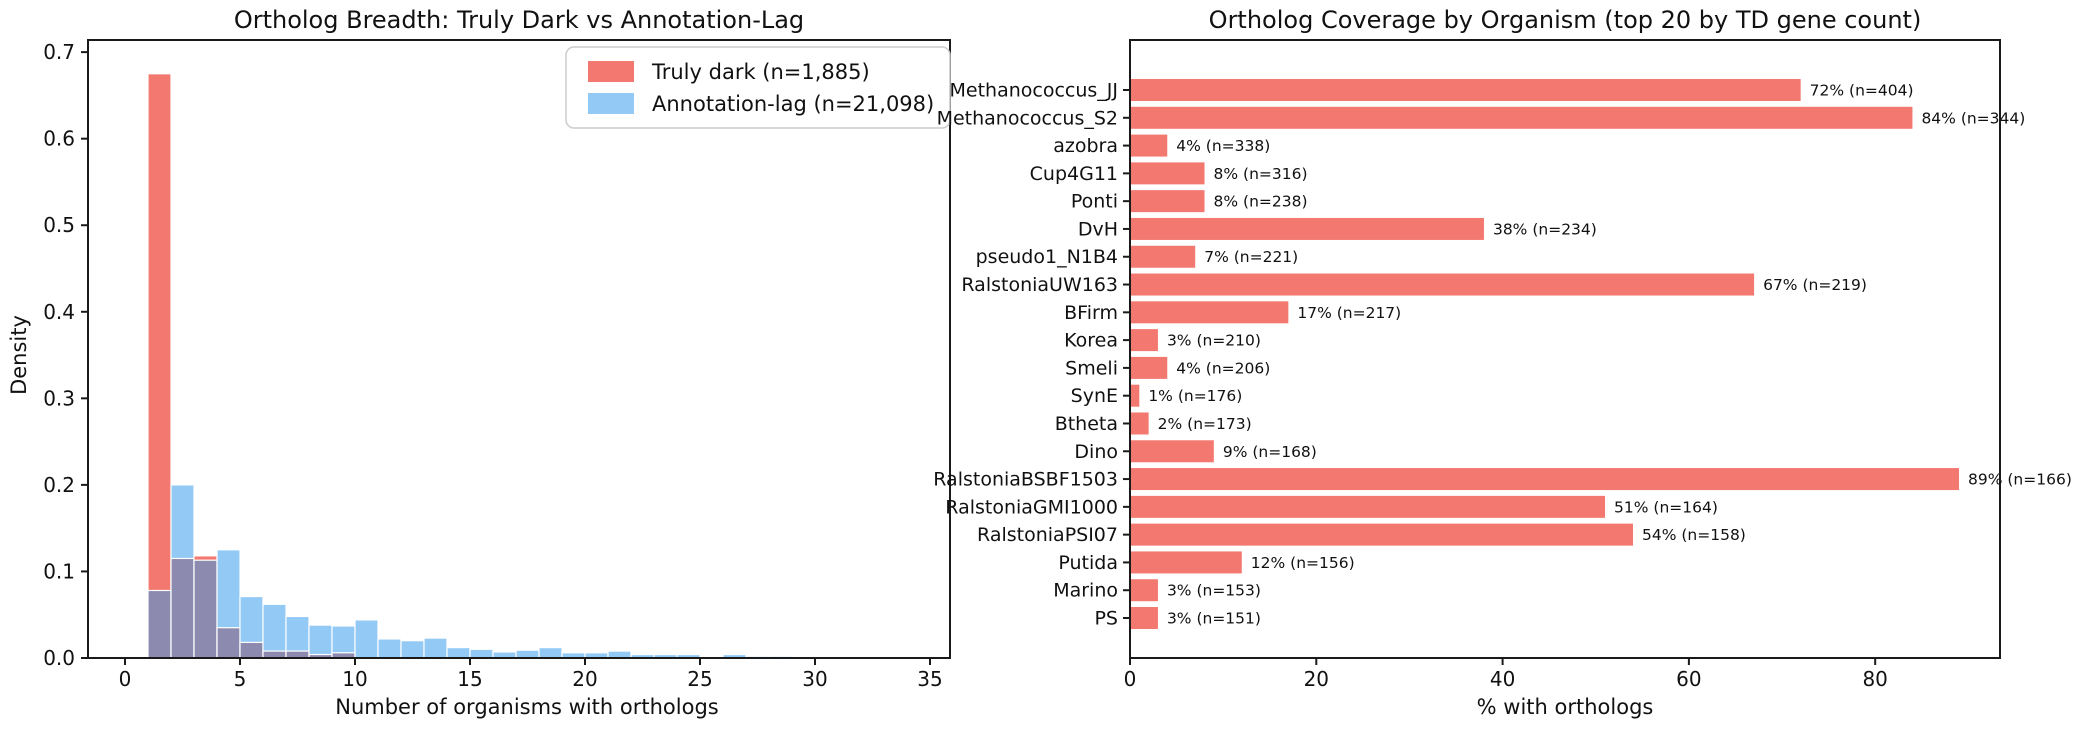 Image resolution: width=2080 pixels, height=735 pixels. Describe the element at coordinates (793, 104) in the screenshot. I see `legend-label-annotation-lag: Annotation-lag (n=21,098)` at that location.